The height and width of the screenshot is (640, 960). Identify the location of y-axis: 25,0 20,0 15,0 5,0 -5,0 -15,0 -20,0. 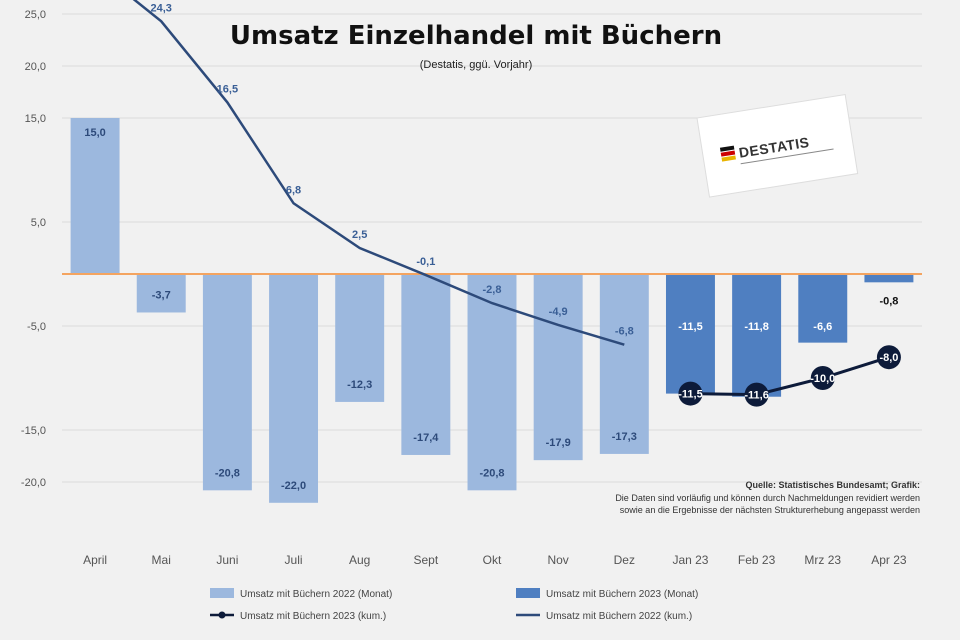
(33, 249).